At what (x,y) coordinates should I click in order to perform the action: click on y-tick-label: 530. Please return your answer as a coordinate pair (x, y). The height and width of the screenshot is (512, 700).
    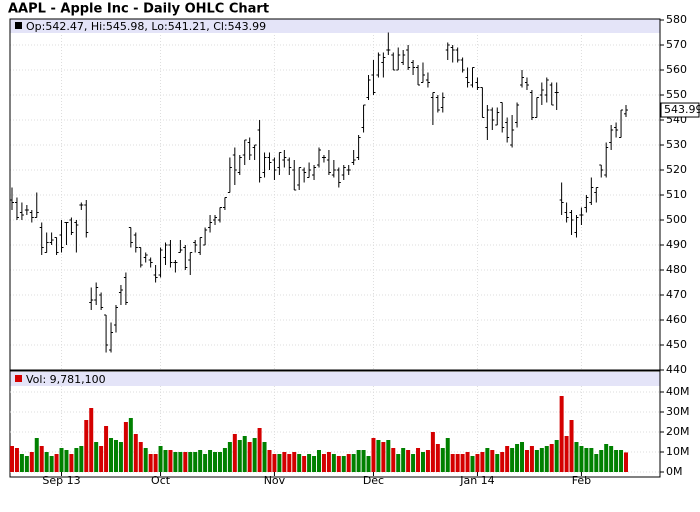
    Looking at the image, I should click on (676, 144).